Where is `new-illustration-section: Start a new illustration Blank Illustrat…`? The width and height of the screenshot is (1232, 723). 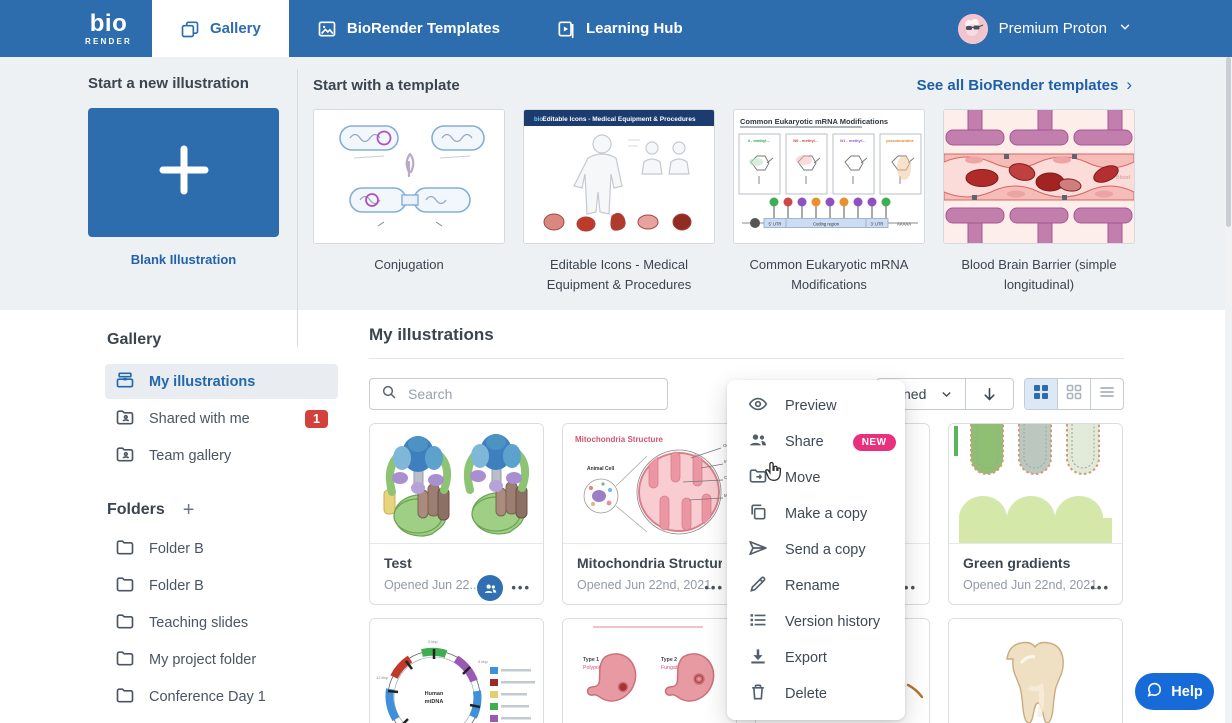
new-illustration-section: Start a new illustration Blank Illustrat… is located at coordinates (183, 171).